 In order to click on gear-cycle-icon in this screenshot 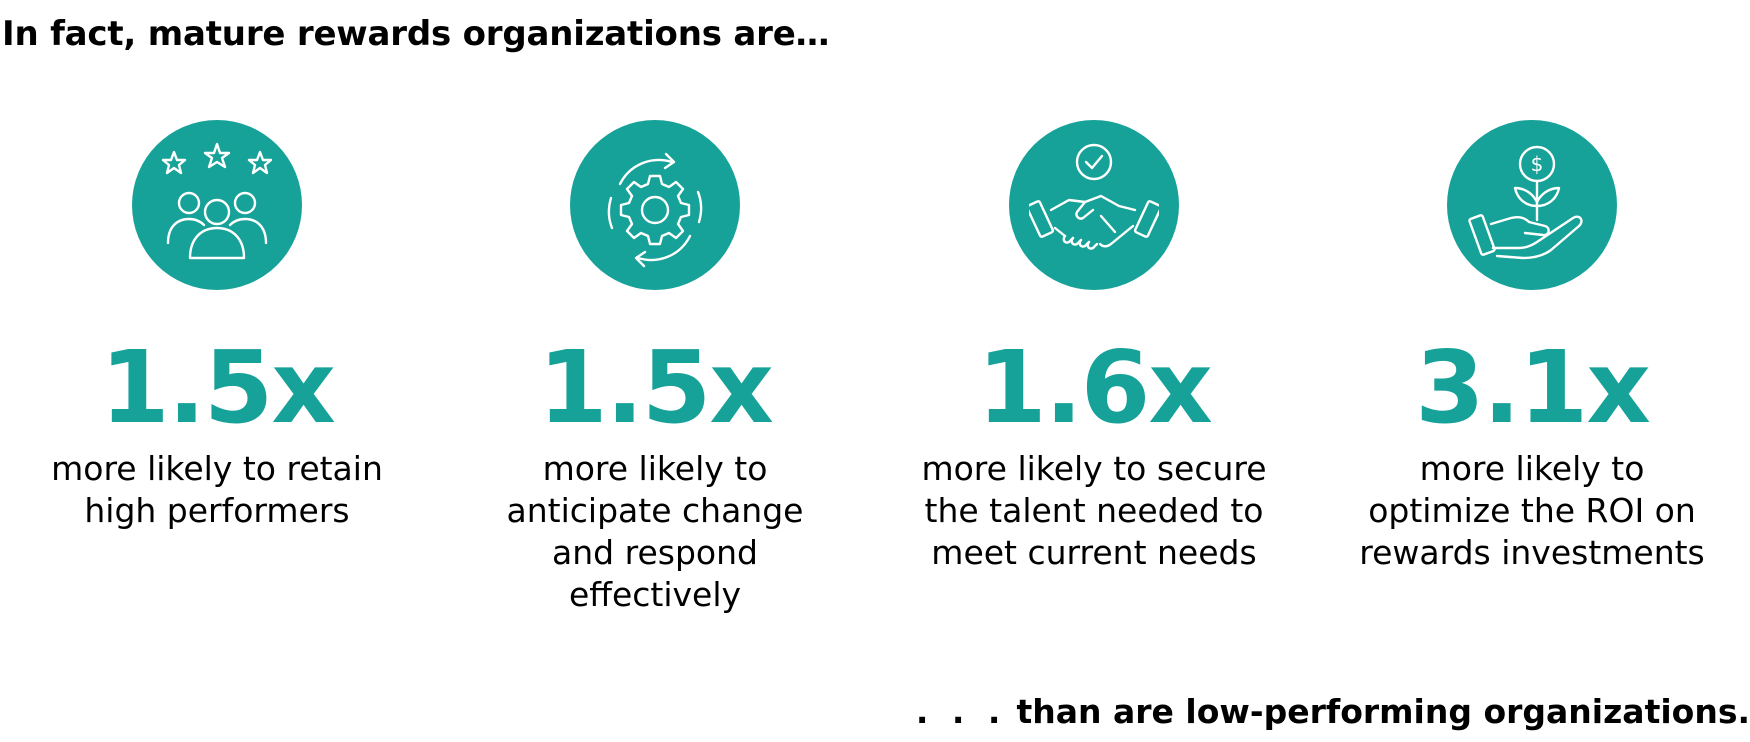, I will do `click(655, 205)`.